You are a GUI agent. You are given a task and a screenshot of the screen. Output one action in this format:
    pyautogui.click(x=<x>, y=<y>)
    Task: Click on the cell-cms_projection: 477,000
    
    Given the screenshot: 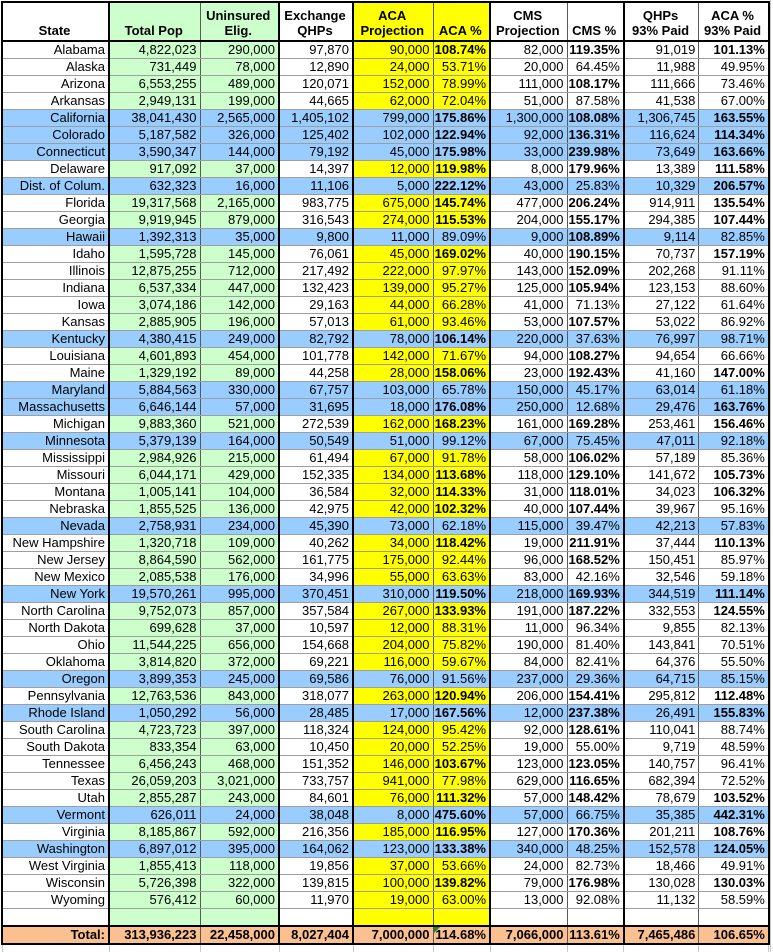 What is the action you would take?
    pyautogui.click(x=529, y=203)
    